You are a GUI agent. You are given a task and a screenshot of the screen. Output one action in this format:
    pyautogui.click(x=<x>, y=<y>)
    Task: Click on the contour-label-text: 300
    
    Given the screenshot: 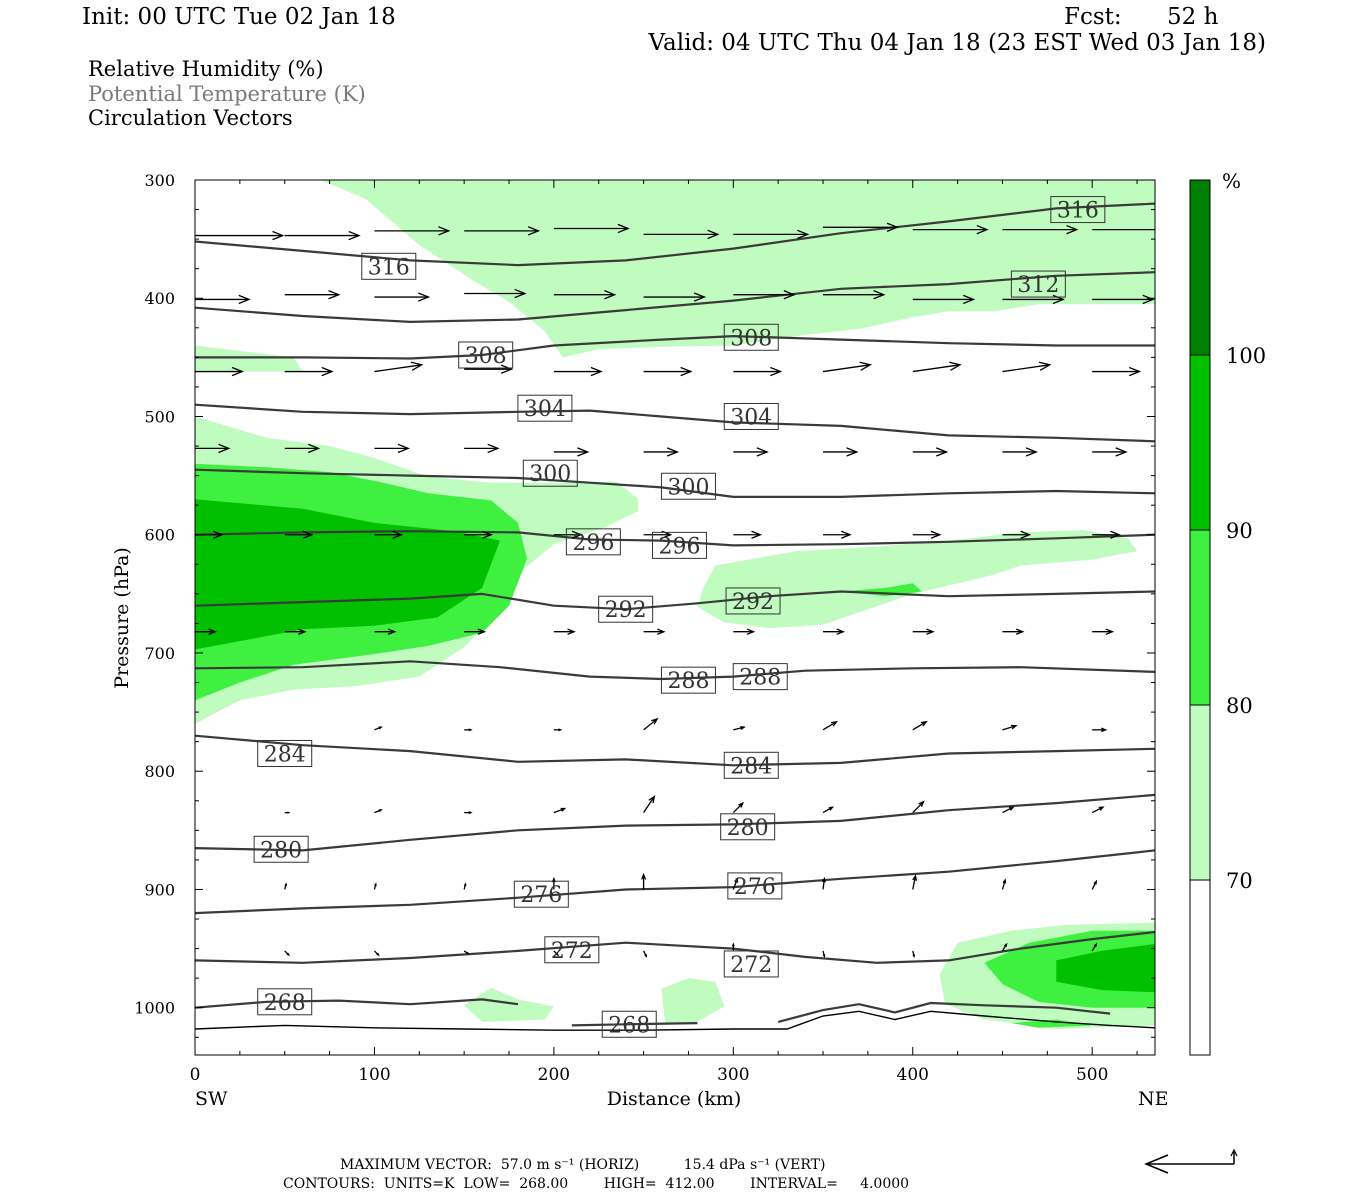 What is the action you would take?
    pyautogui.click(x=550, y=474)
    